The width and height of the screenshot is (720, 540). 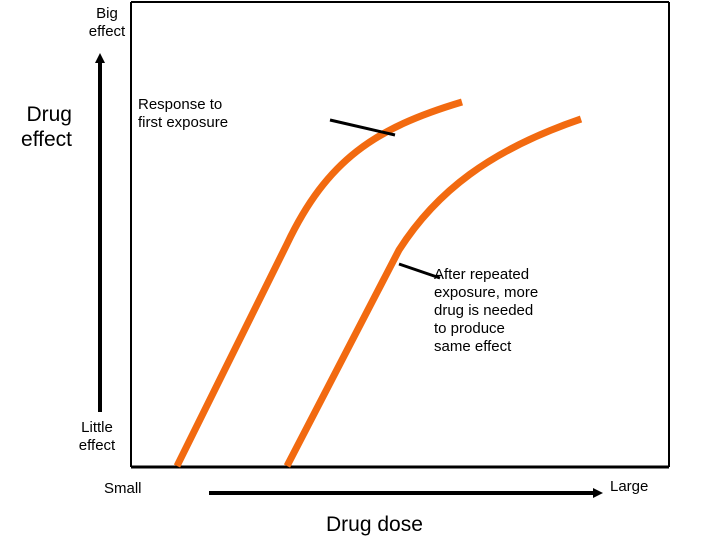 I want to click on annotation-first-exposure: Response to first exposure, so click(x=183, y=113).